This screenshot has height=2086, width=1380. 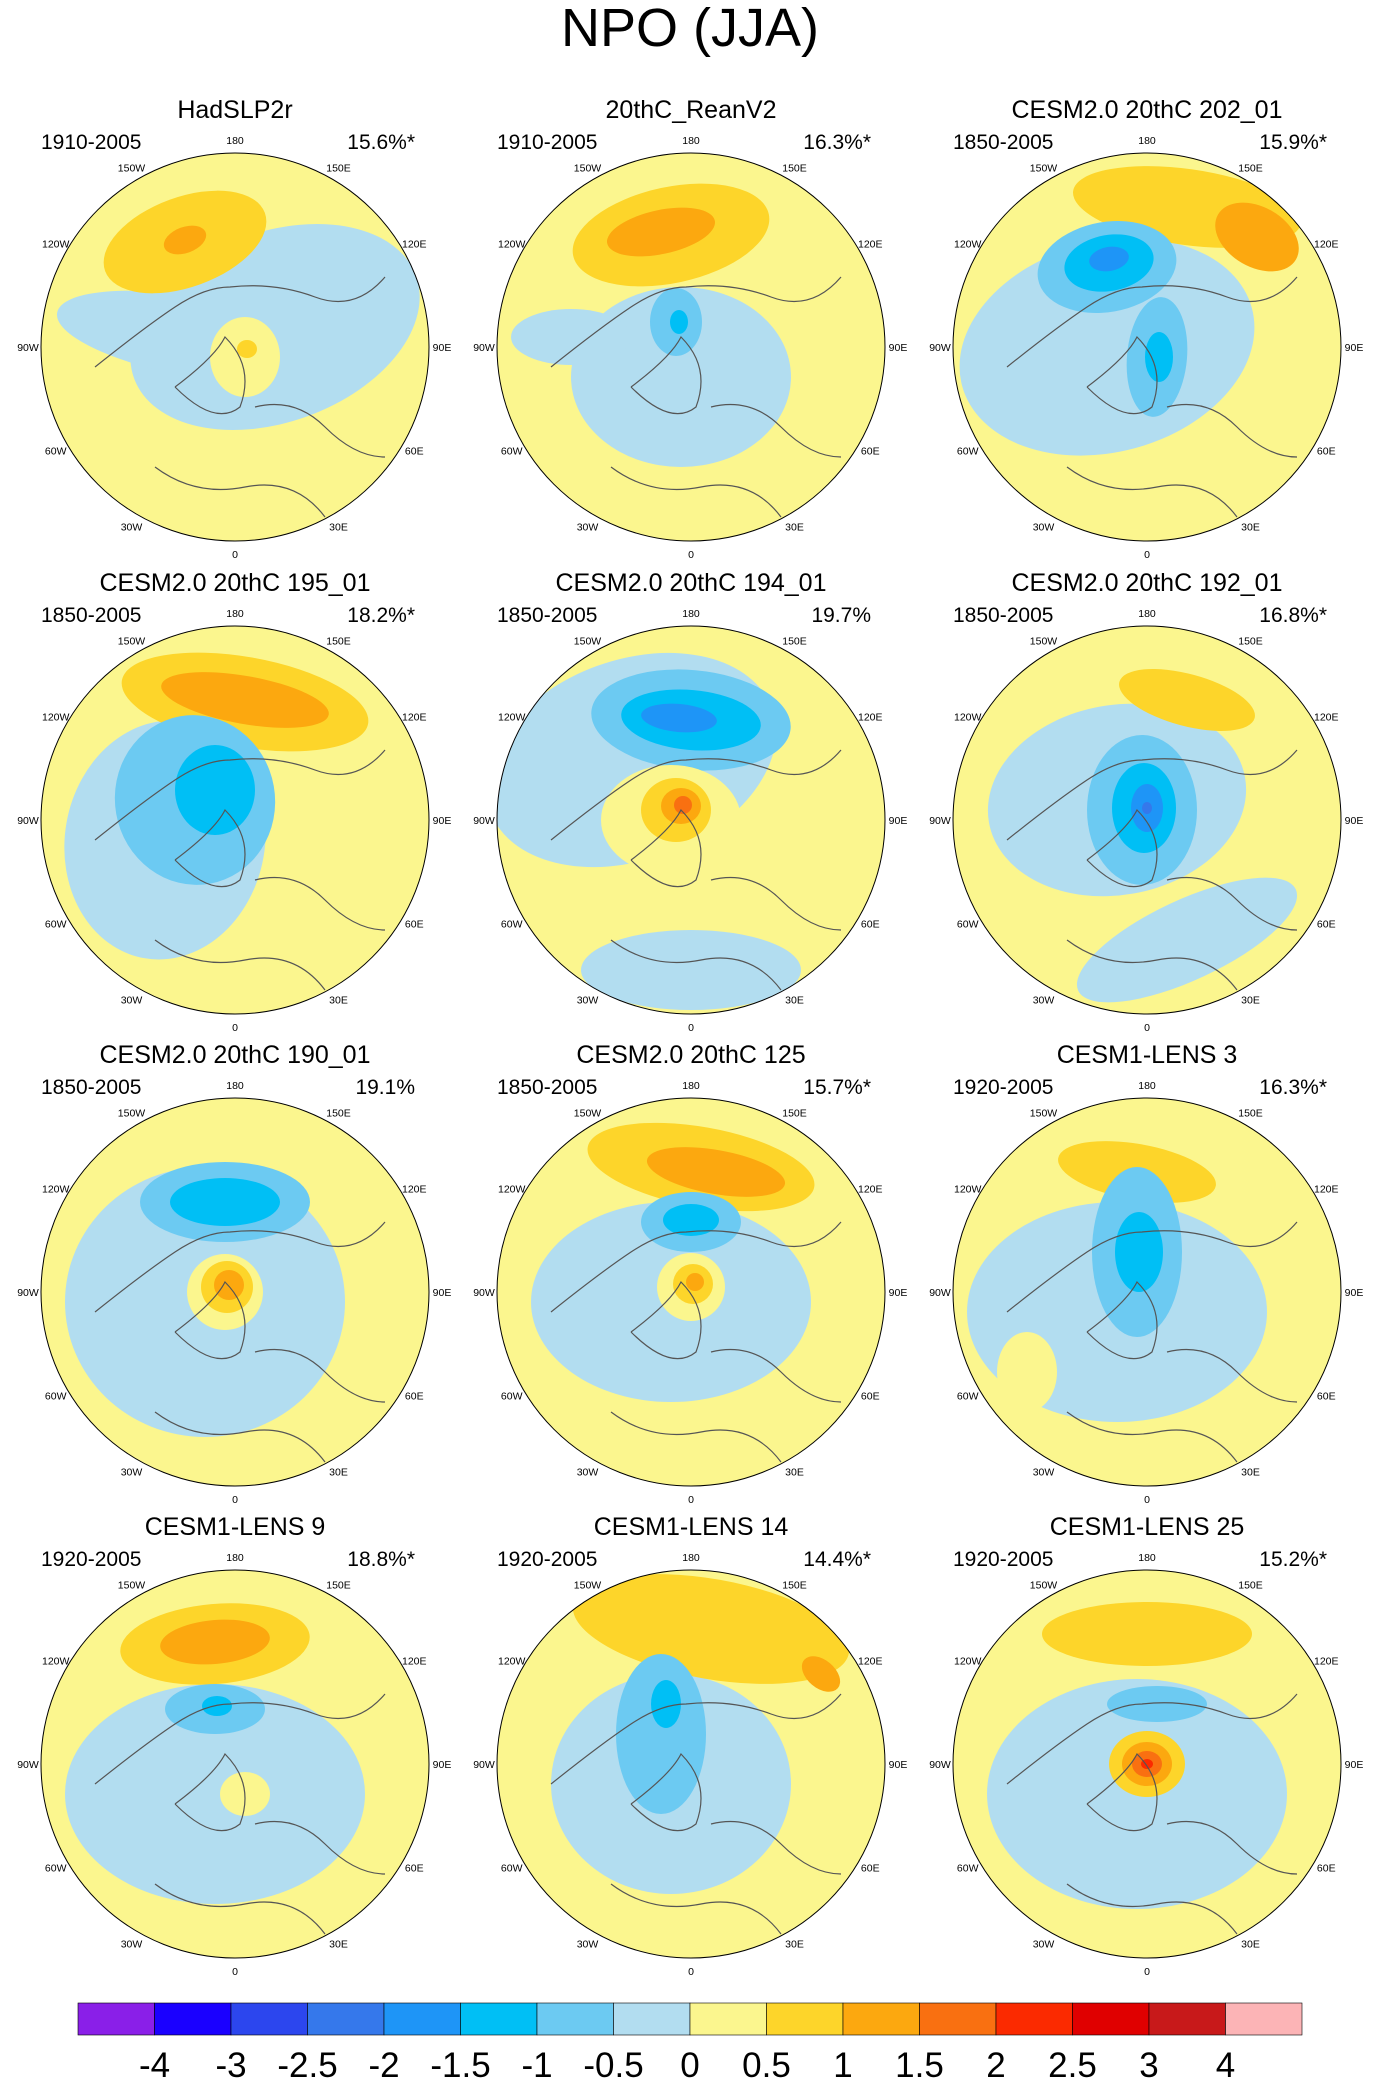 What do you see at coordinates (230, 2065) in the screenshot?
I see `colorbar-label: -3` at bounding box center [230, 2065].